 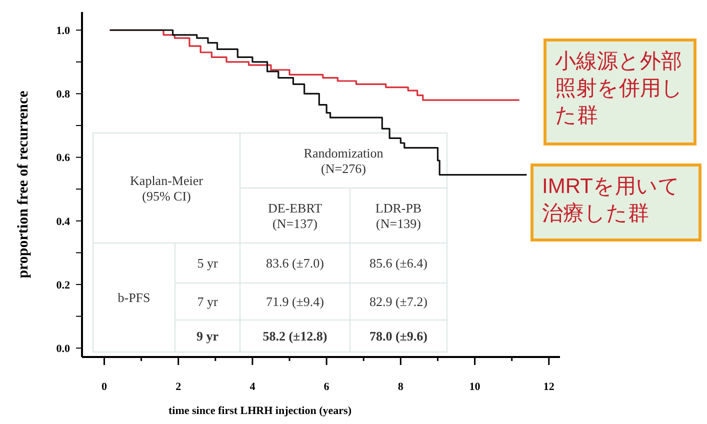 I want to click on text: 85.6 (±6.4), so click(x=398, y=263).